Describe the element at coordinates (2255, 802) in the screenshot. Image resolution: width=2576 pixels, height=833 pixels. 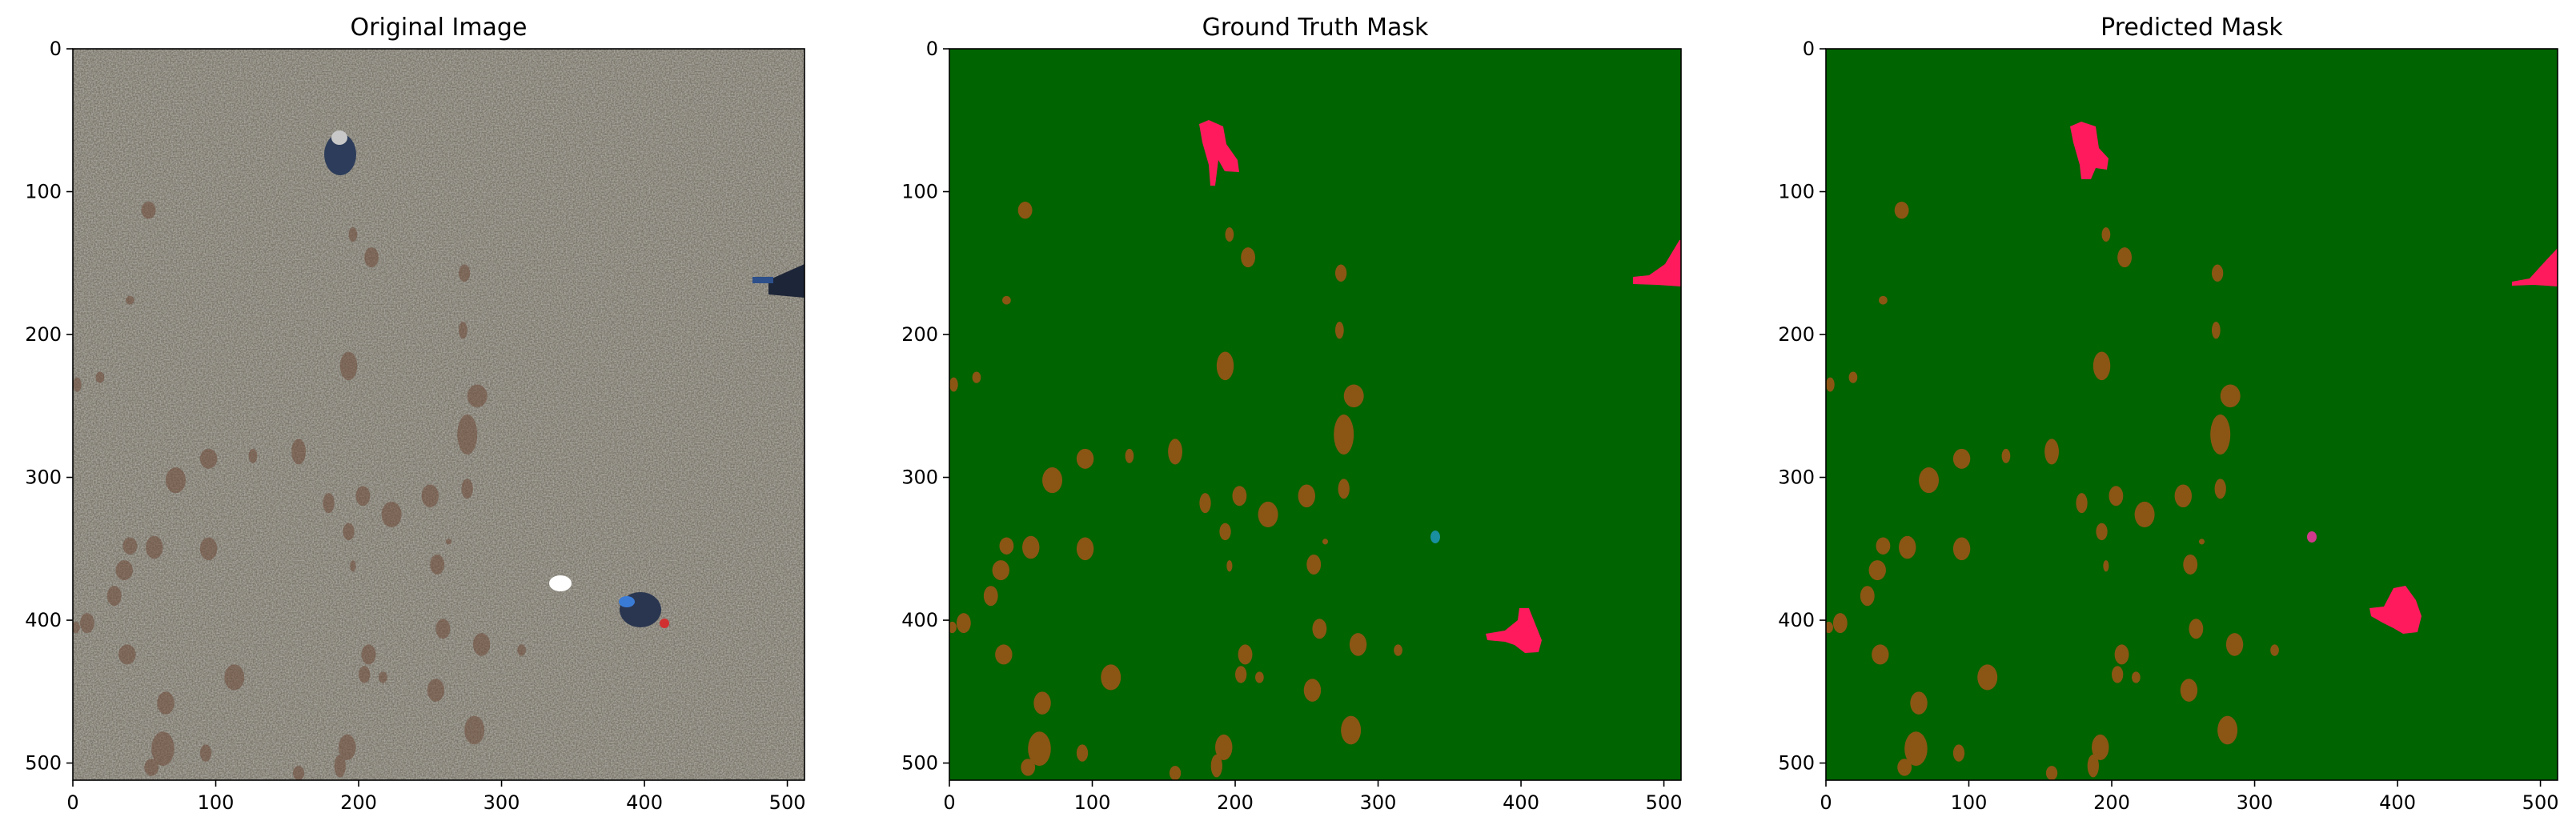
I see `x-tick-label: 300` at that location.